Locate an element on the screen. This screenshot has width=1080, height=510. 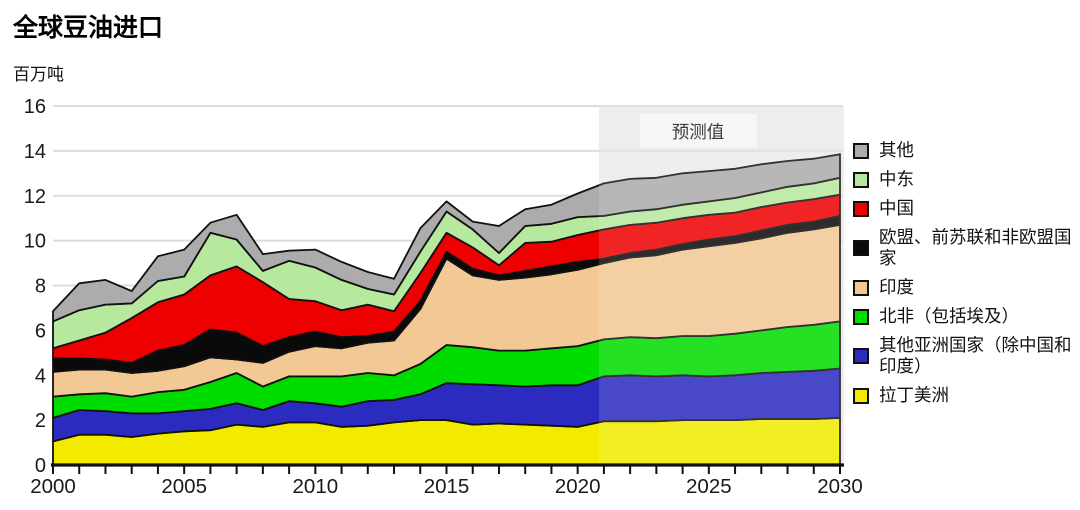
legend-item: 欧盟、前苏联和非欧盟国家 is located at coordinates (966, 248).